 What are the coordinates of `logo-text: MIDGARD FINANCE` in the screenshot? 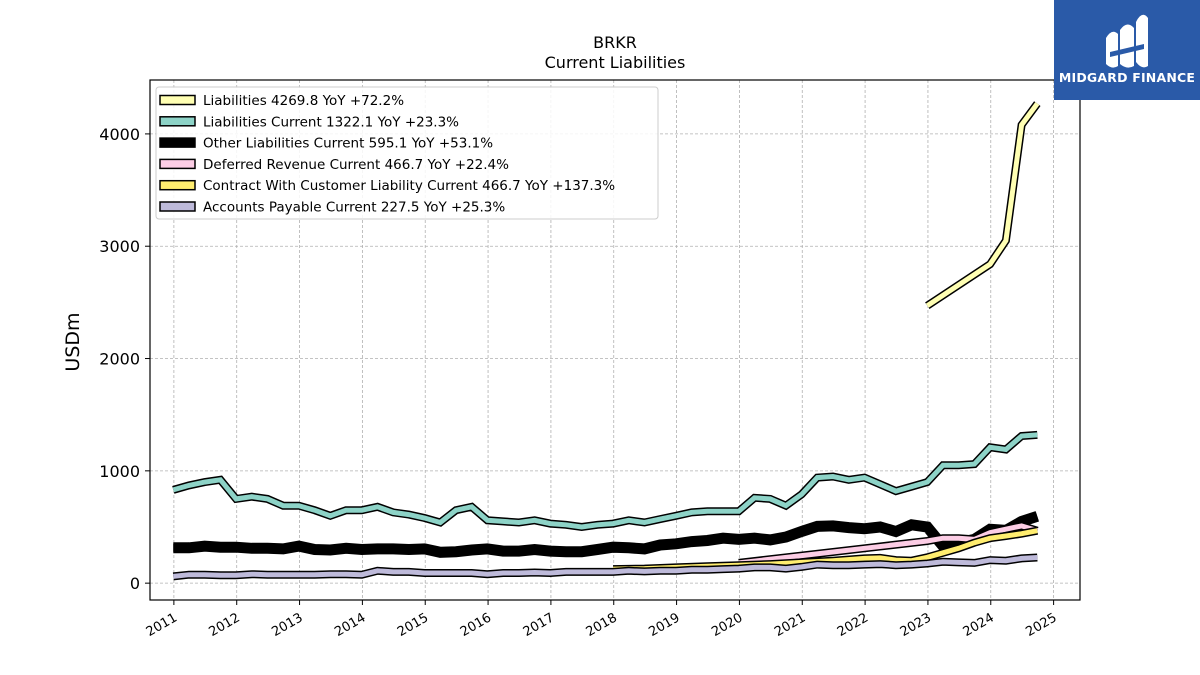 It's located at (1127, 77).